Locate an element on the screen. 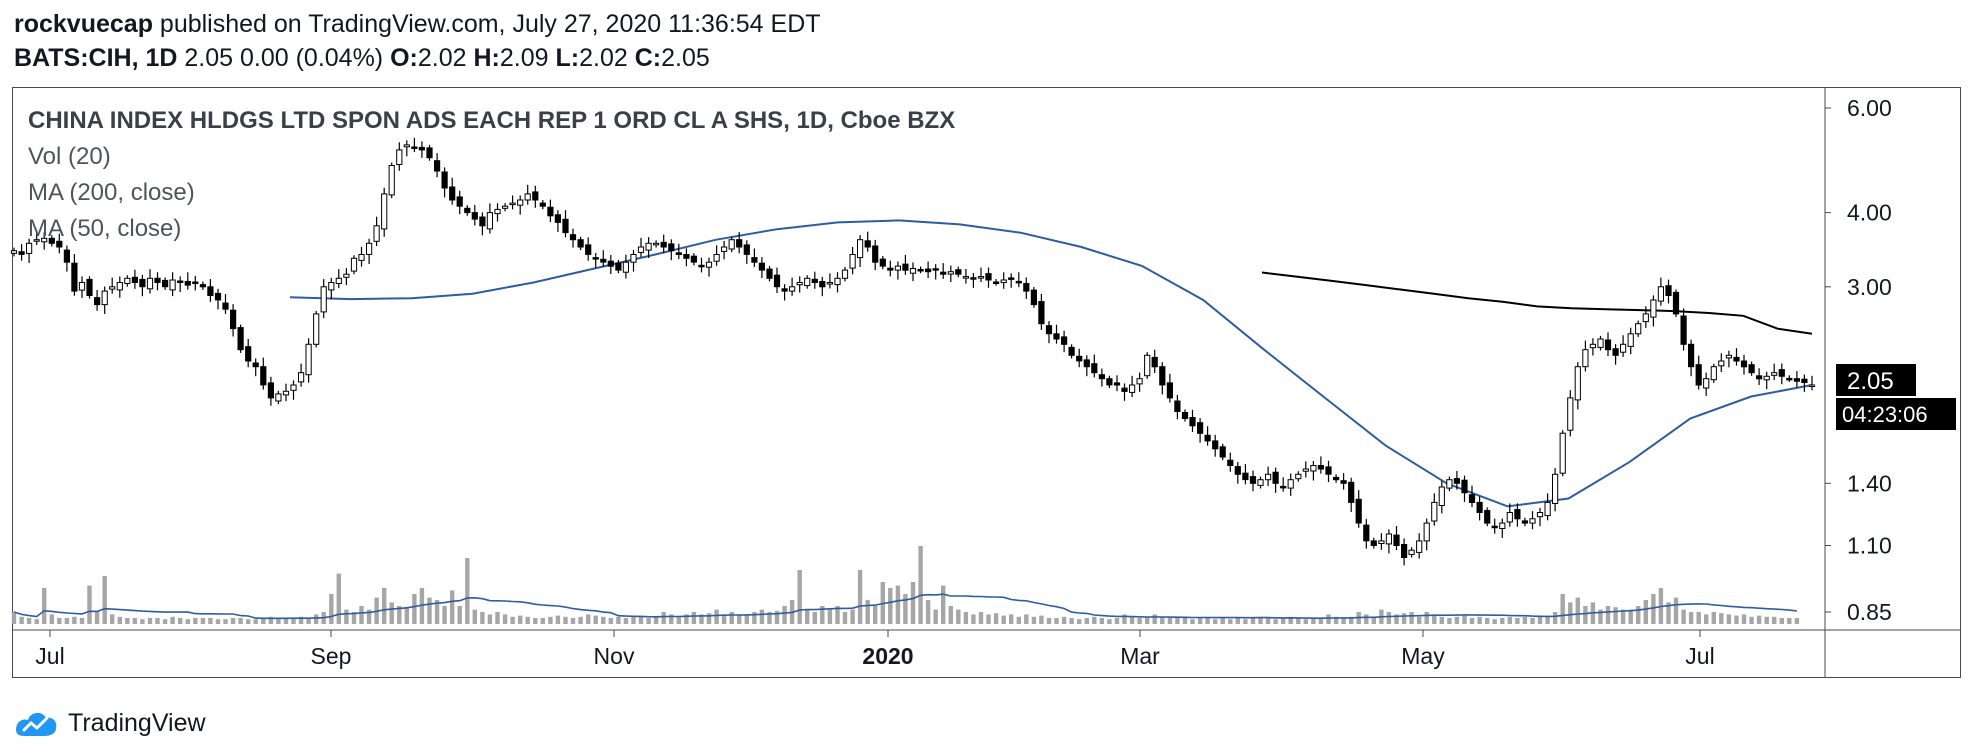 The width and height of the screenshot is (1974, 756). tradingview-brand: TradingView is located at coordinates (110, 723).